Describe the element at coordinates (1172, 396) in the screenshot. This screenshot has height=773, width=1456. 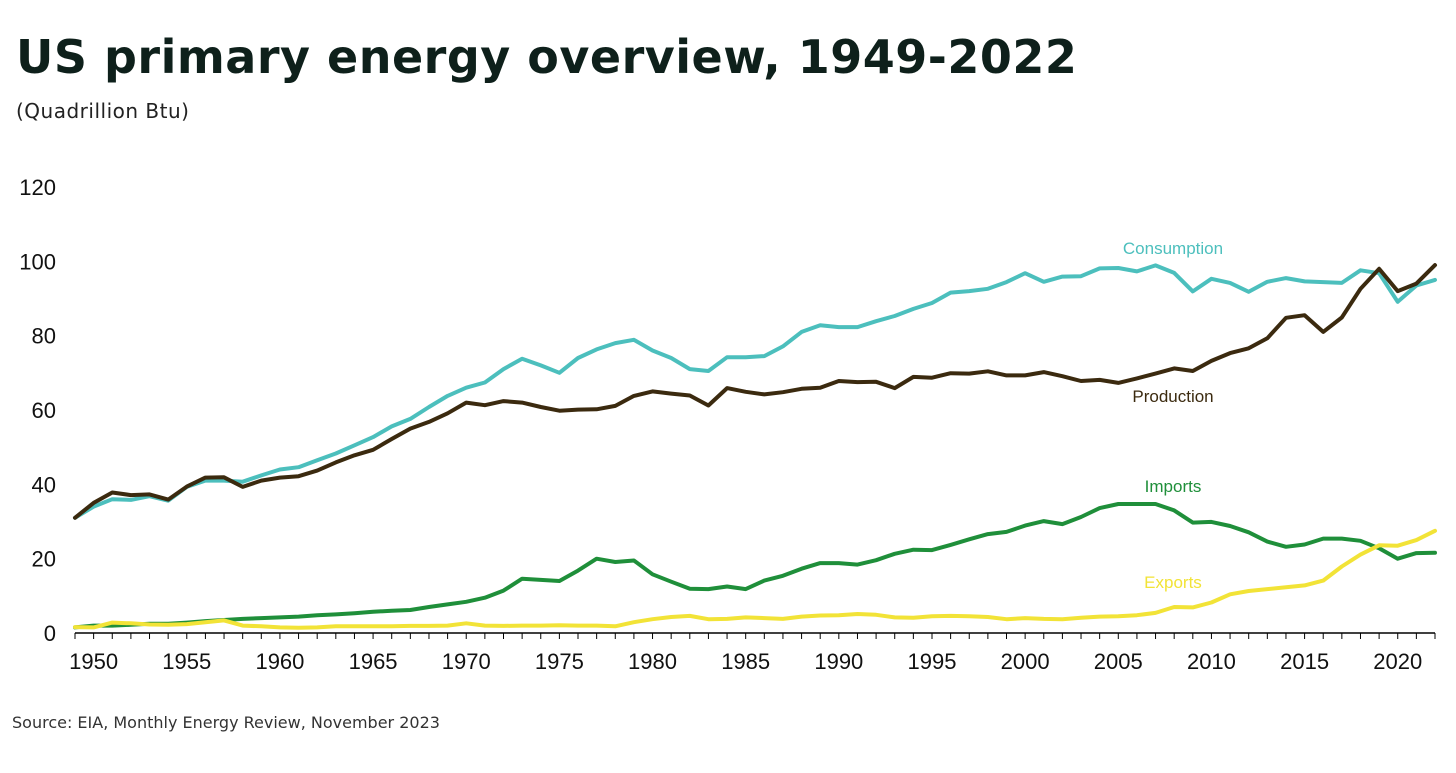
I see `series-label-production: Production` at that location.